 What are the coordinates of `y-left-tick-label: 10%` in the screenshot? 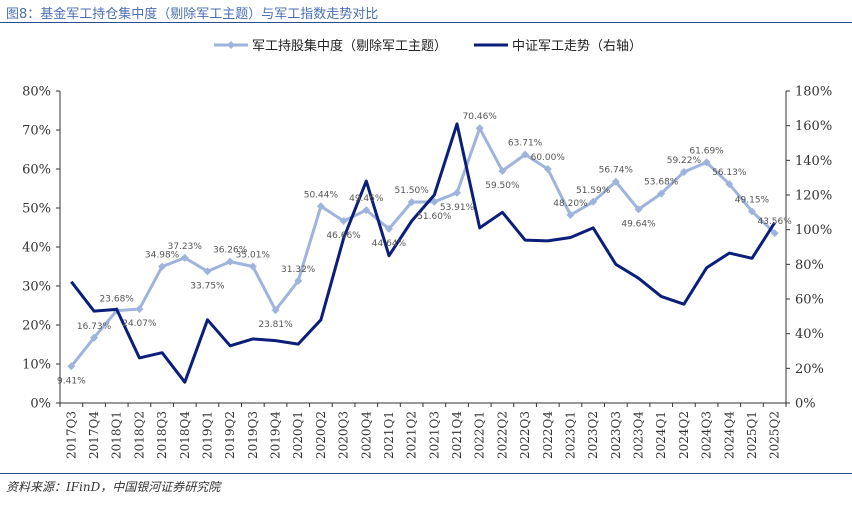 It's located at (36, 365).